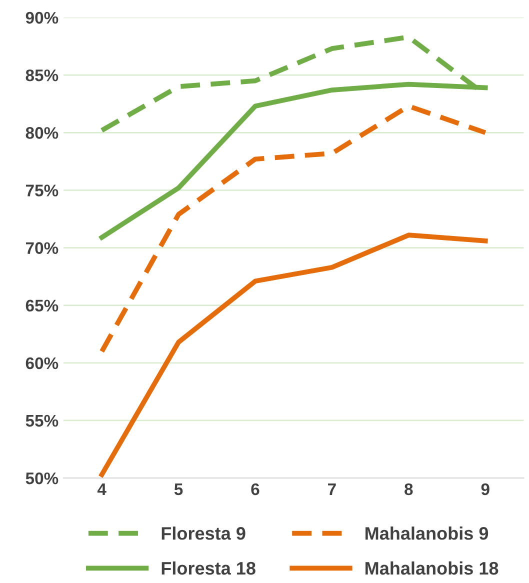 The image size is (529, 583). I want to click on y-tick-label: 65%, so click(42, 306).